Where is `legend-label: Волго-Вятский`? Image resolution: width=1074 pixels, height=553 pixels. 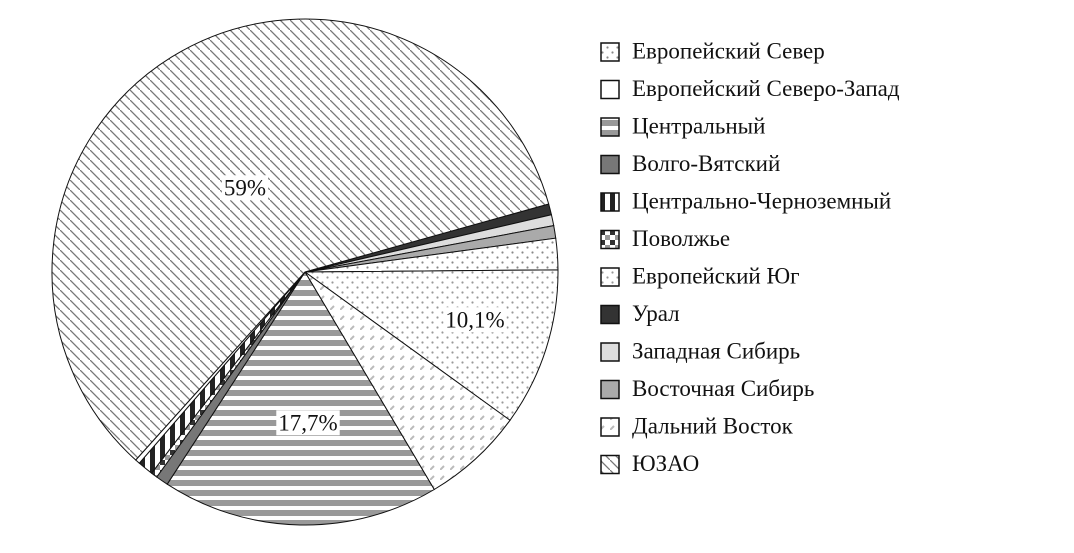
legend-label: Волго-Вятский is located at coordinates (706, 163).